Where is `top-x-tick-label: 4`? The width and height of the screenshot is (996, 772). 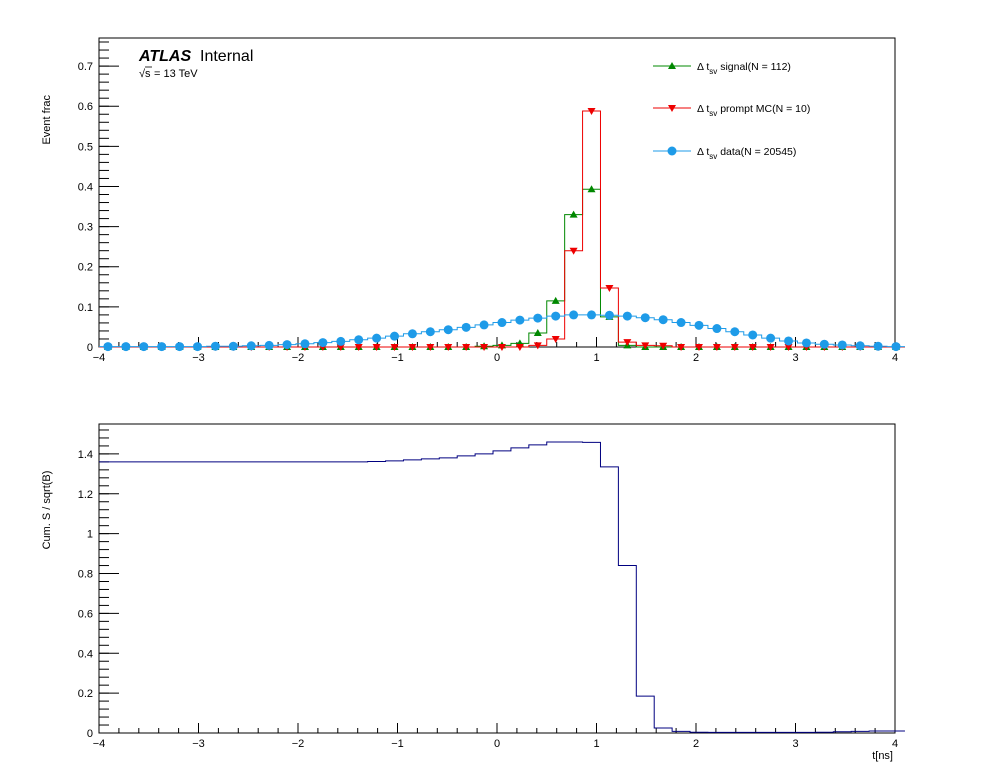 top-x-tick-label: 4 is located at coordinates (895, 358).